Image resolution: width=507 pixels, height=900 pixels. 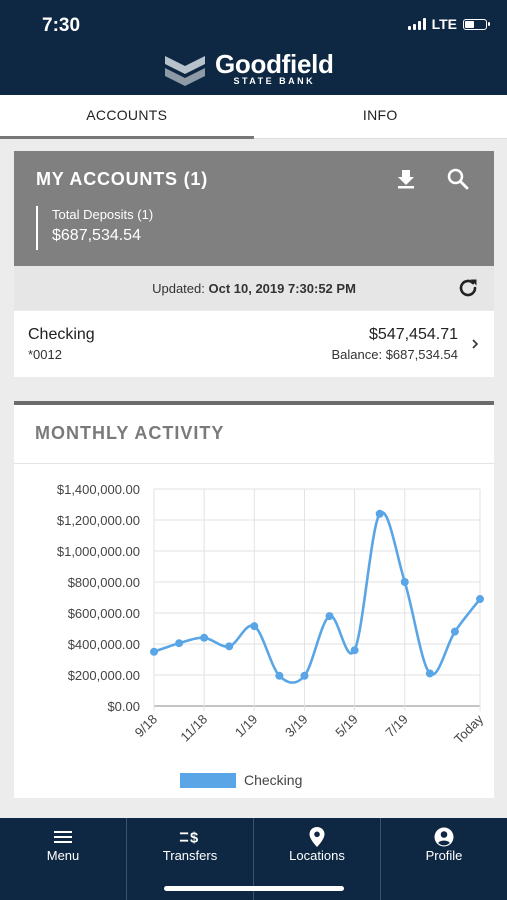 I want to click on x-tick-label: 11/18, so click(x=193, y=728).